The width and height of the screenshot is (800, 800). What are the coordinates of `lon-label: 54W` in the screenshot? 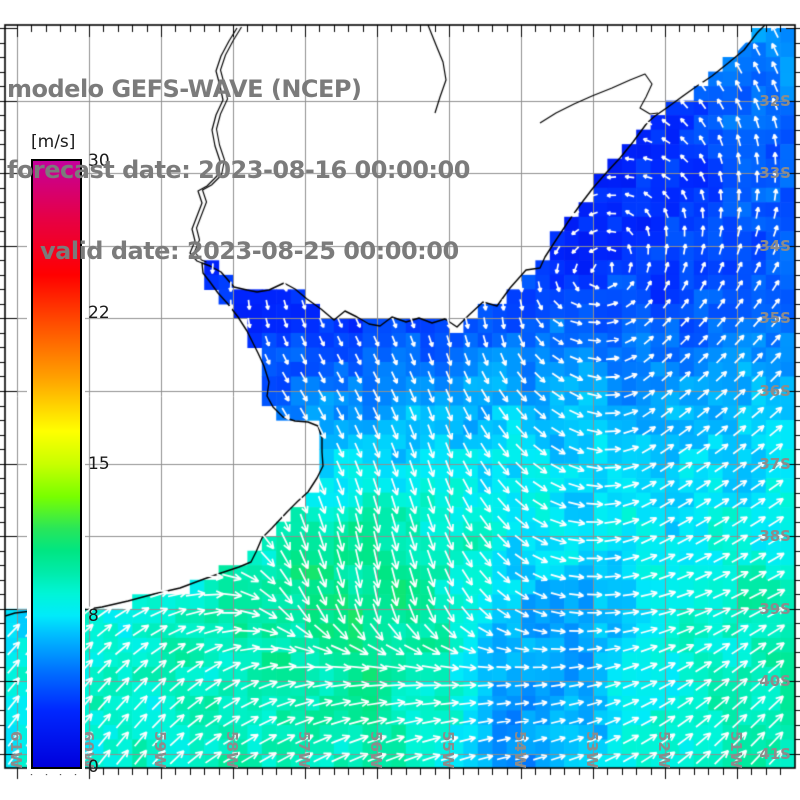 It's located at (520, 750).